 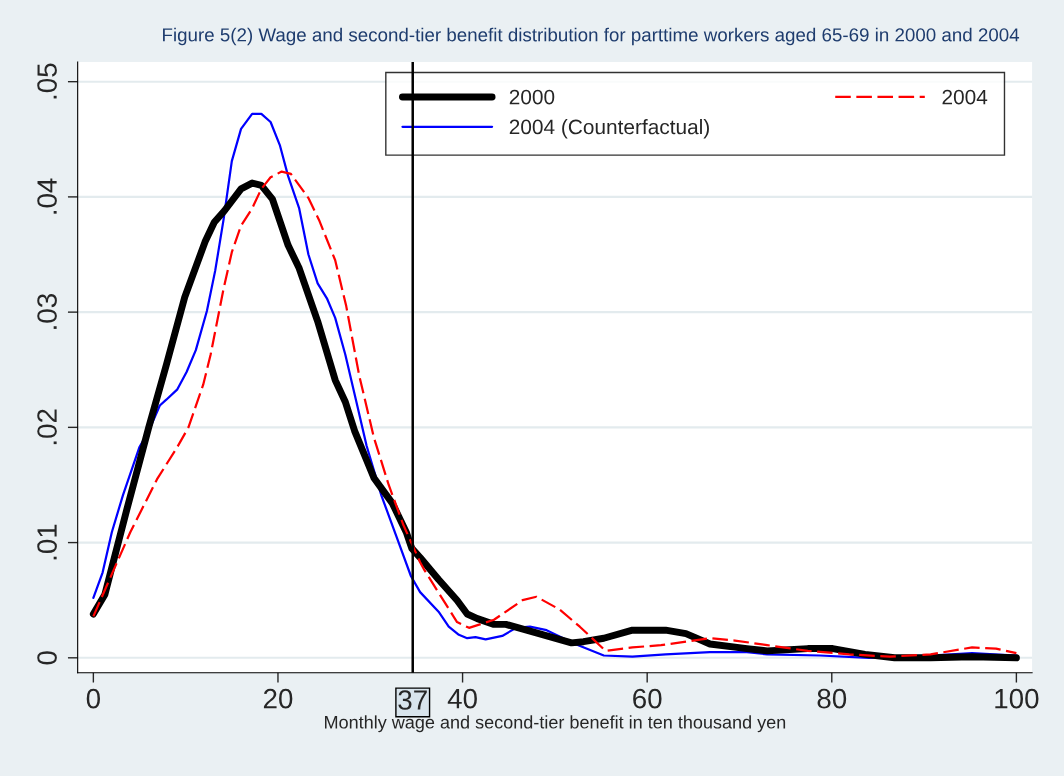 I want to click on y-tick-label: .03, so click(x=47, y=311).